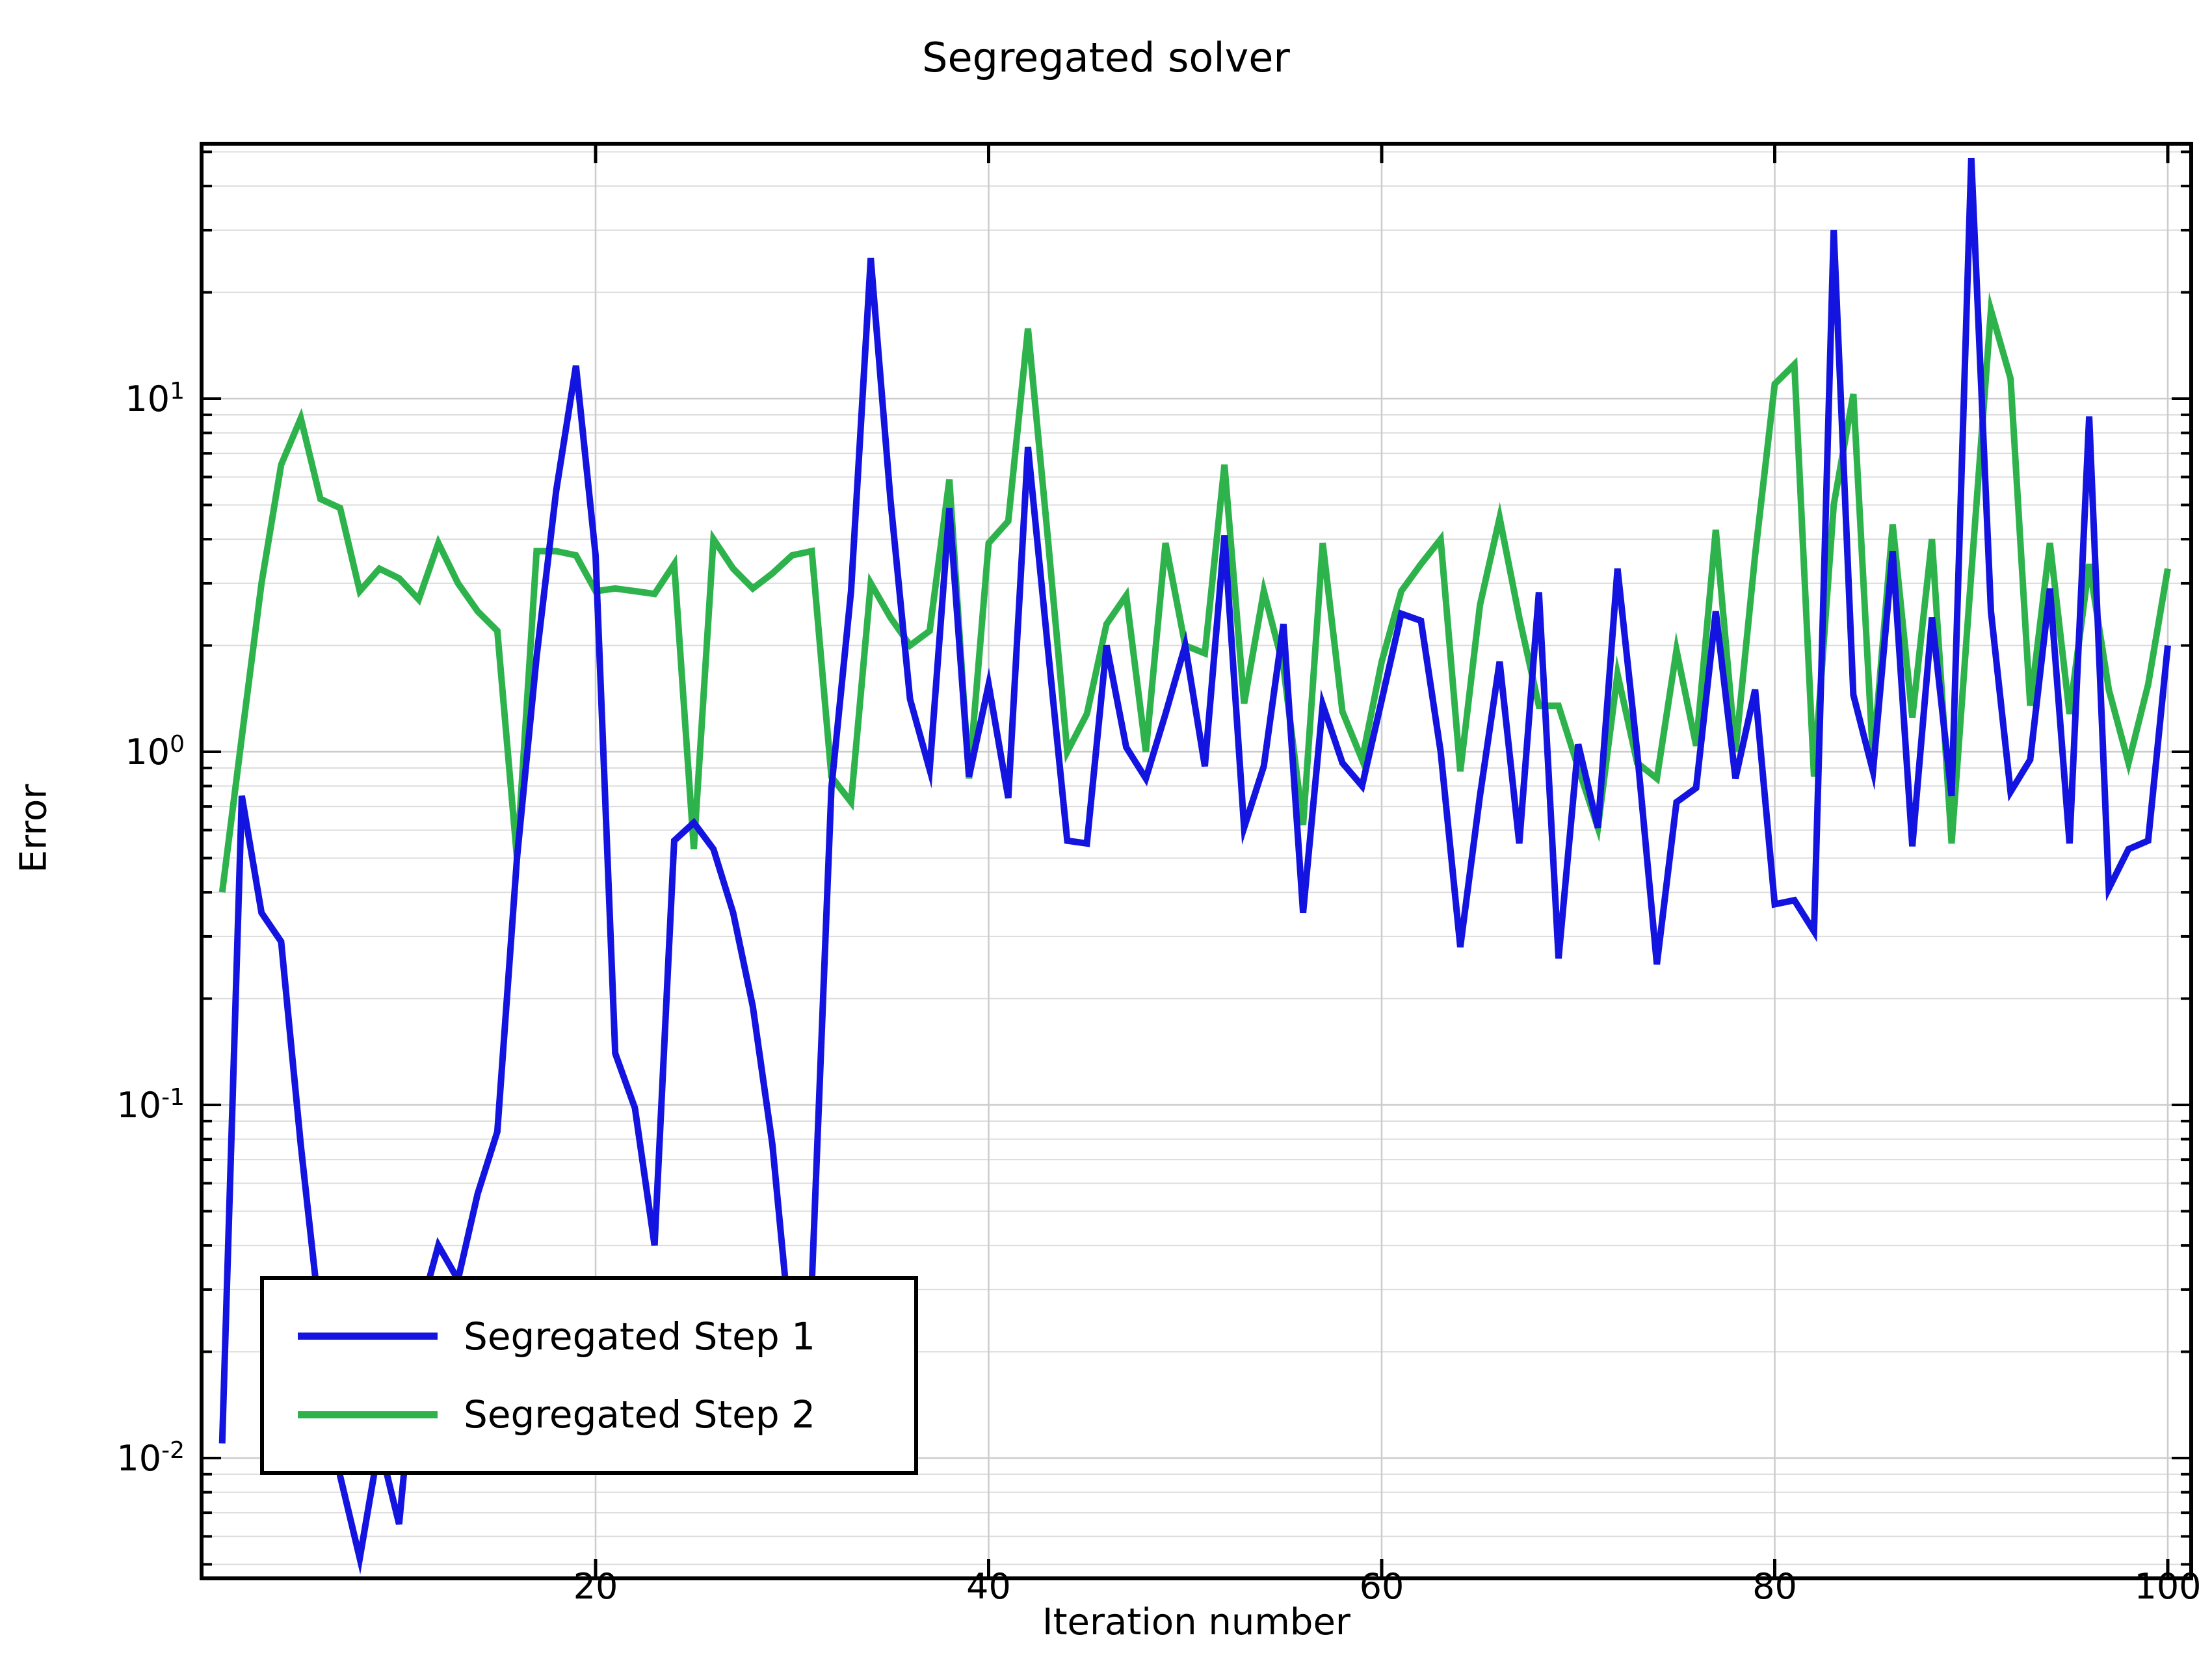 This screenshot has width=2212, height=1659. Describe the element at coordinates (1196, 1622) in the screenshot. I see `x-axis-label: Iteration number` at that location.